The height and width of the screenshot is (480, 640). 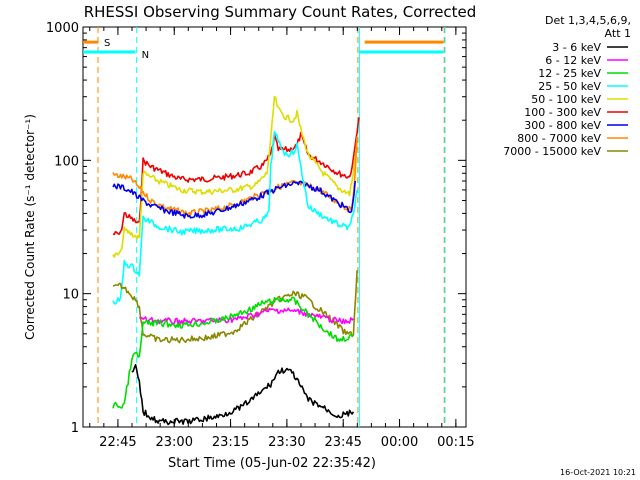 I want to click on x-tick-label: 23:30, so click(x=286, y=442).